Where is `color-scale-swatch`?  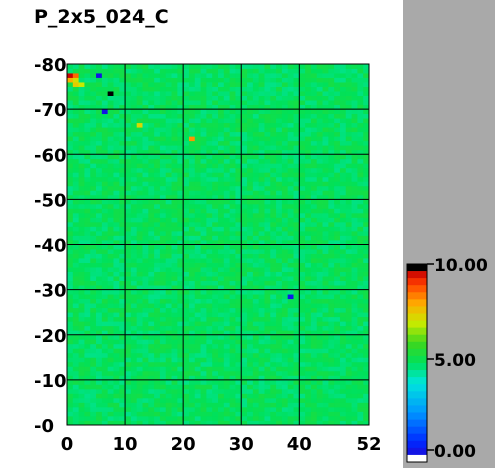 color-scale-swatch is located at coordinates (417, 409).